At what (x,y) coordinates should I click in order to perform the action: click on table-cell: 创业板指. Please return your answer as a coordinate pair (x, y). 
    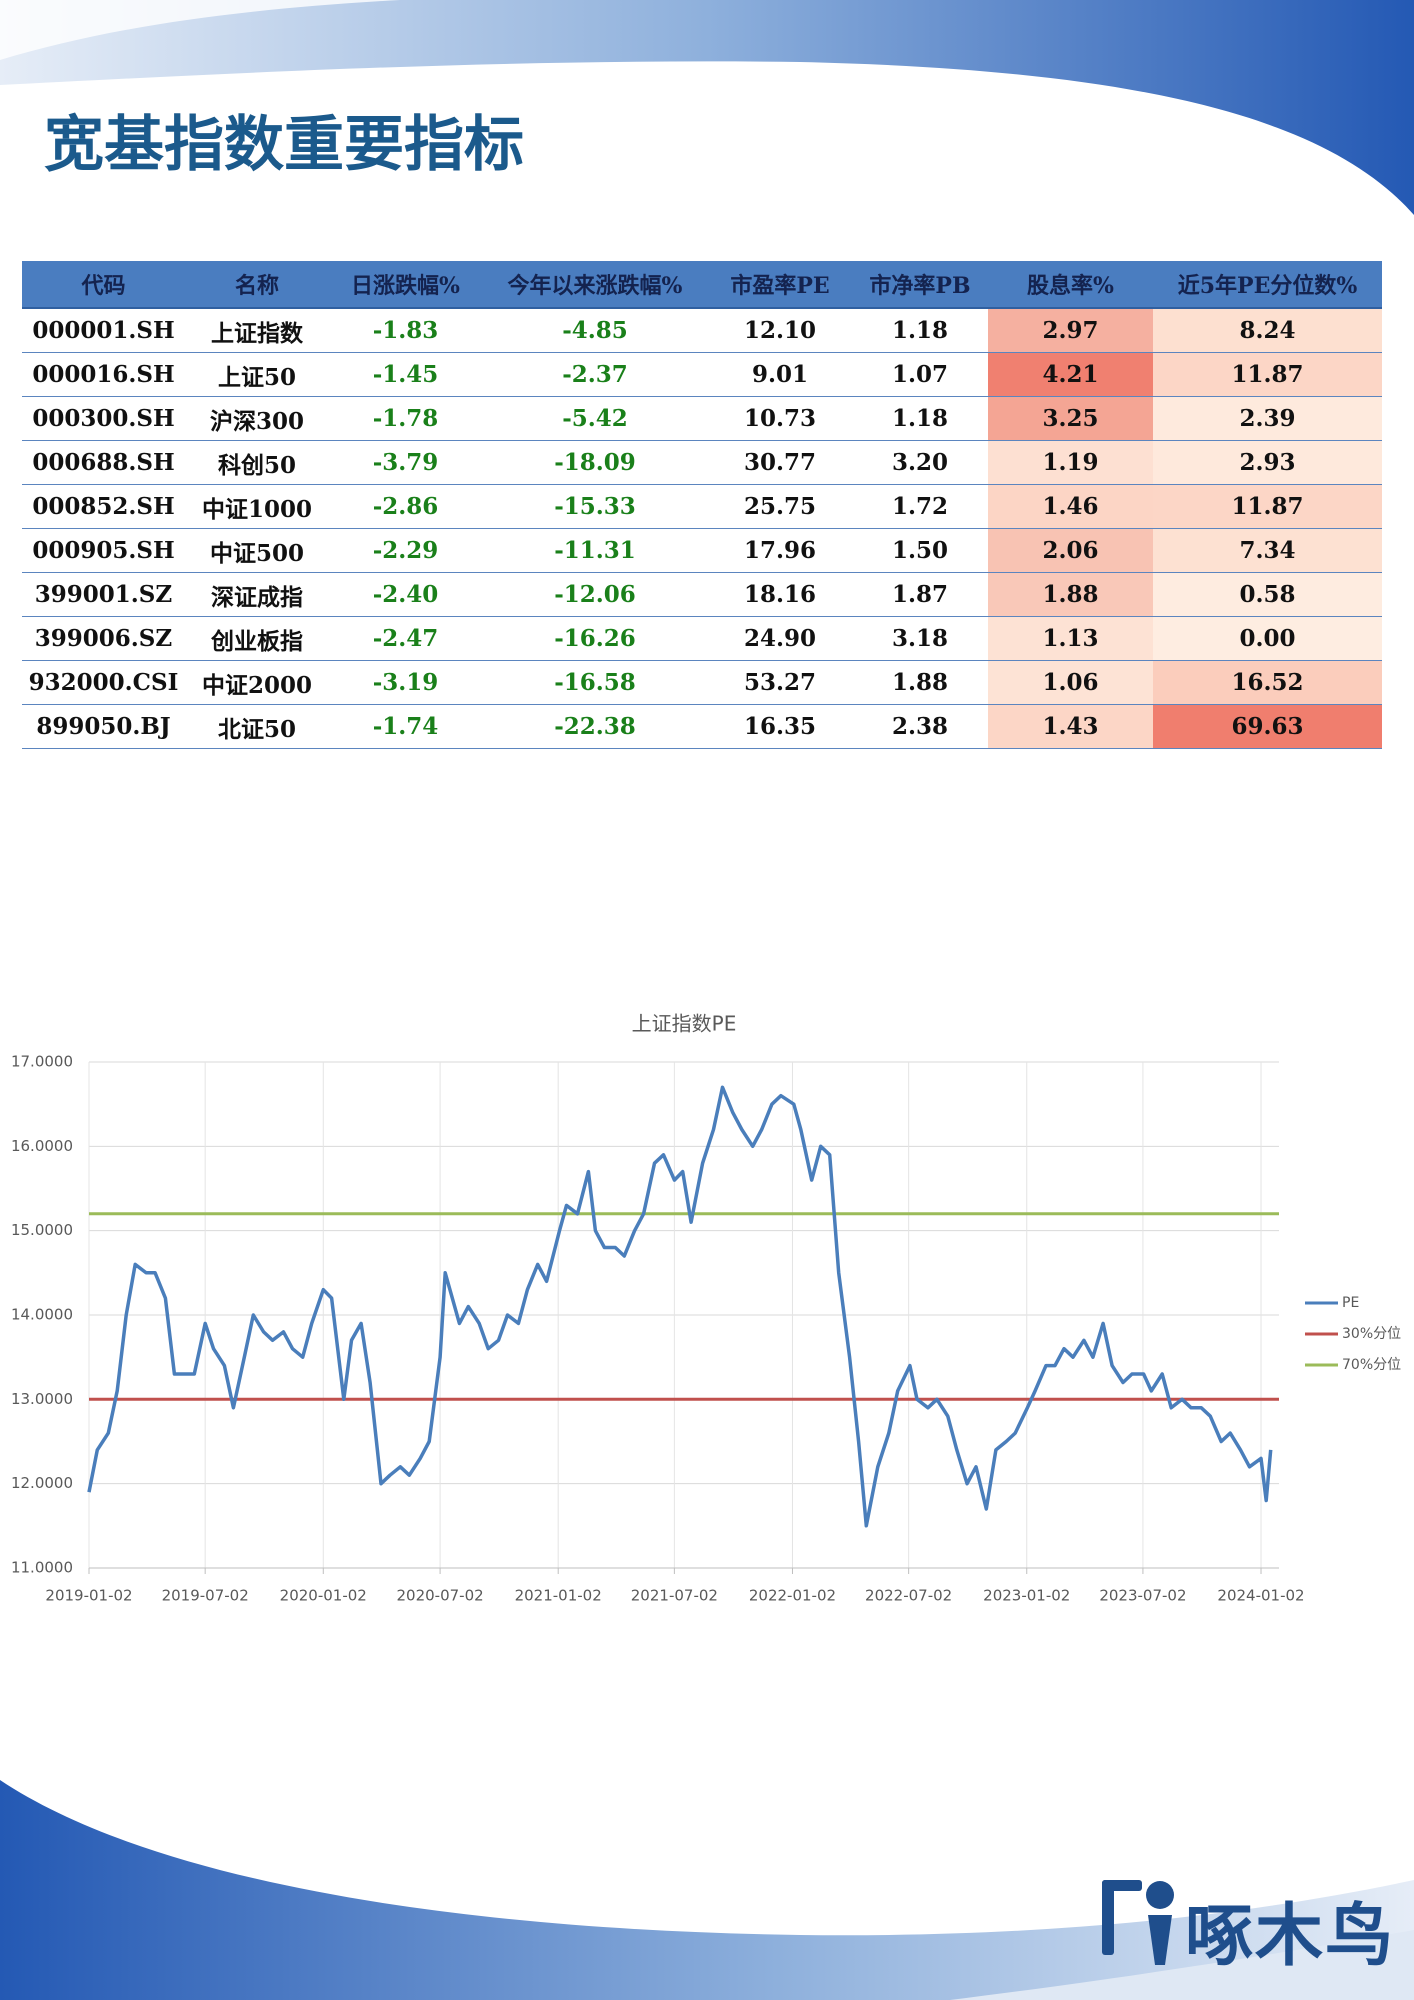
    Looking at the image, I should click on (257, 638).